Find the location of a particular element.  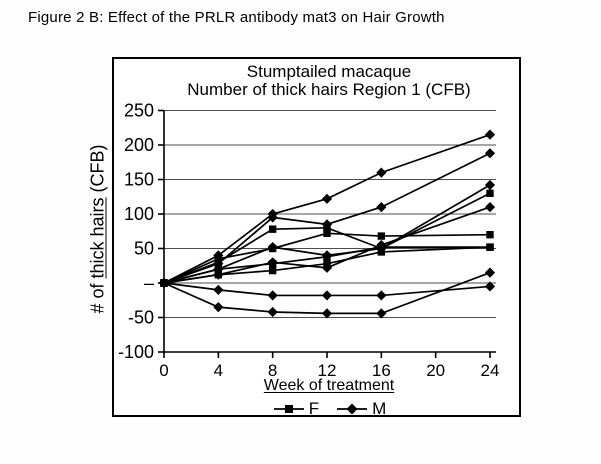

marker-F-3-w12 is located at coordinates (327, 257).